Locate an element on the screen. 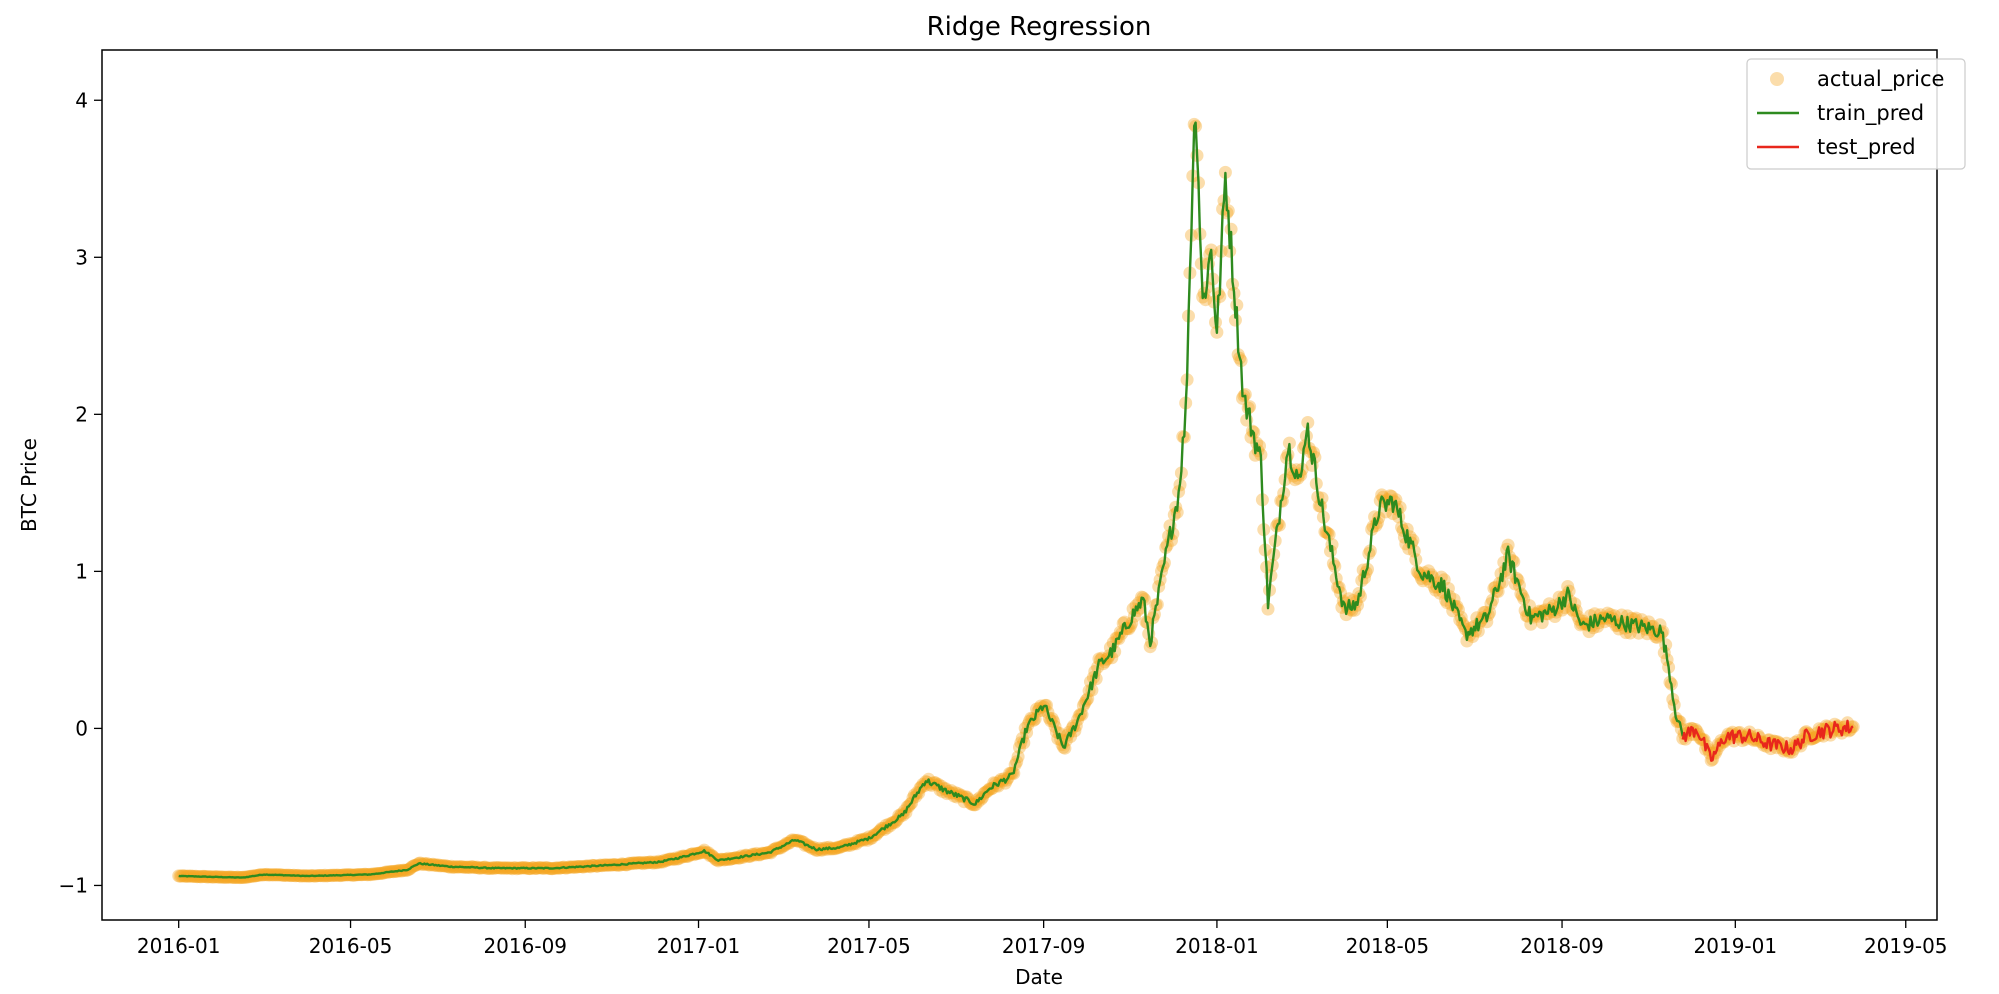 The height and width of the screenshot is (994, 1999). chart-title: Ridge Regression is located at coordinates (1039, 27).